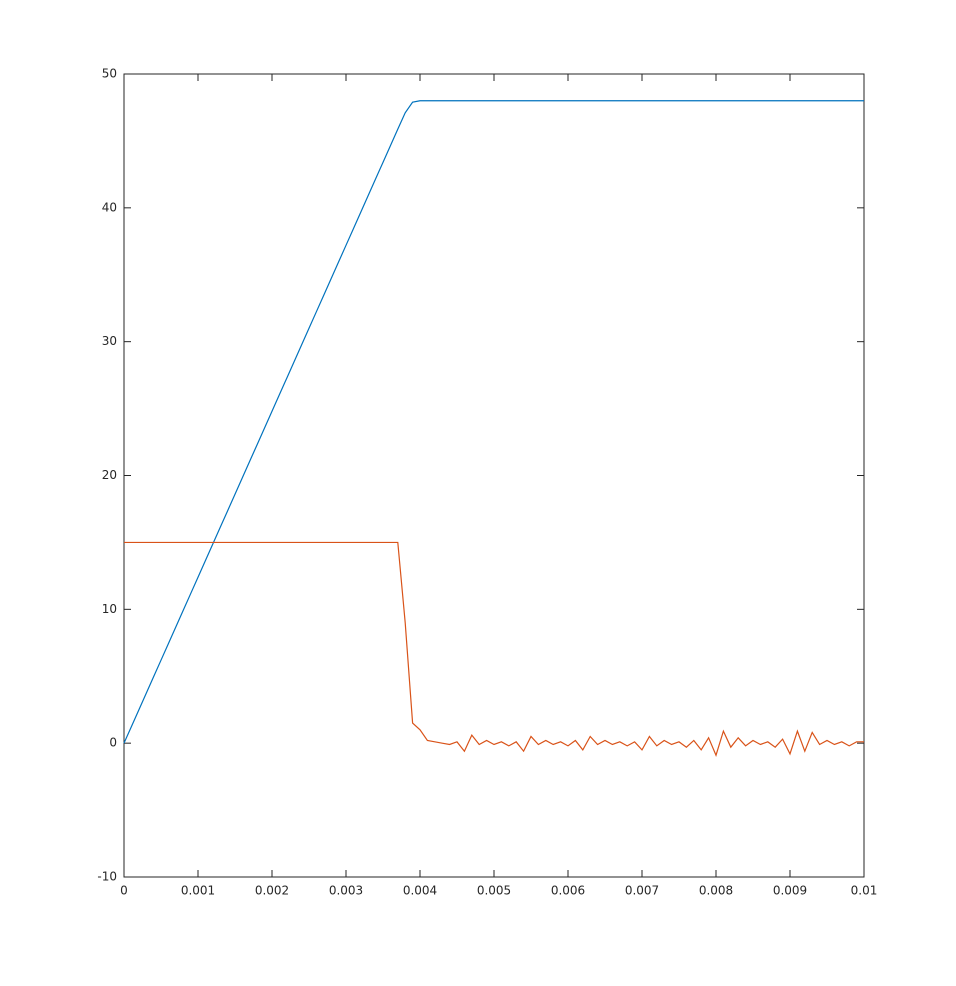 This screenshot has width=956, height=986. Describe the element at coordinates (198, 891) in the screenshot. I see `x-tick-label: 0.001` at that location.